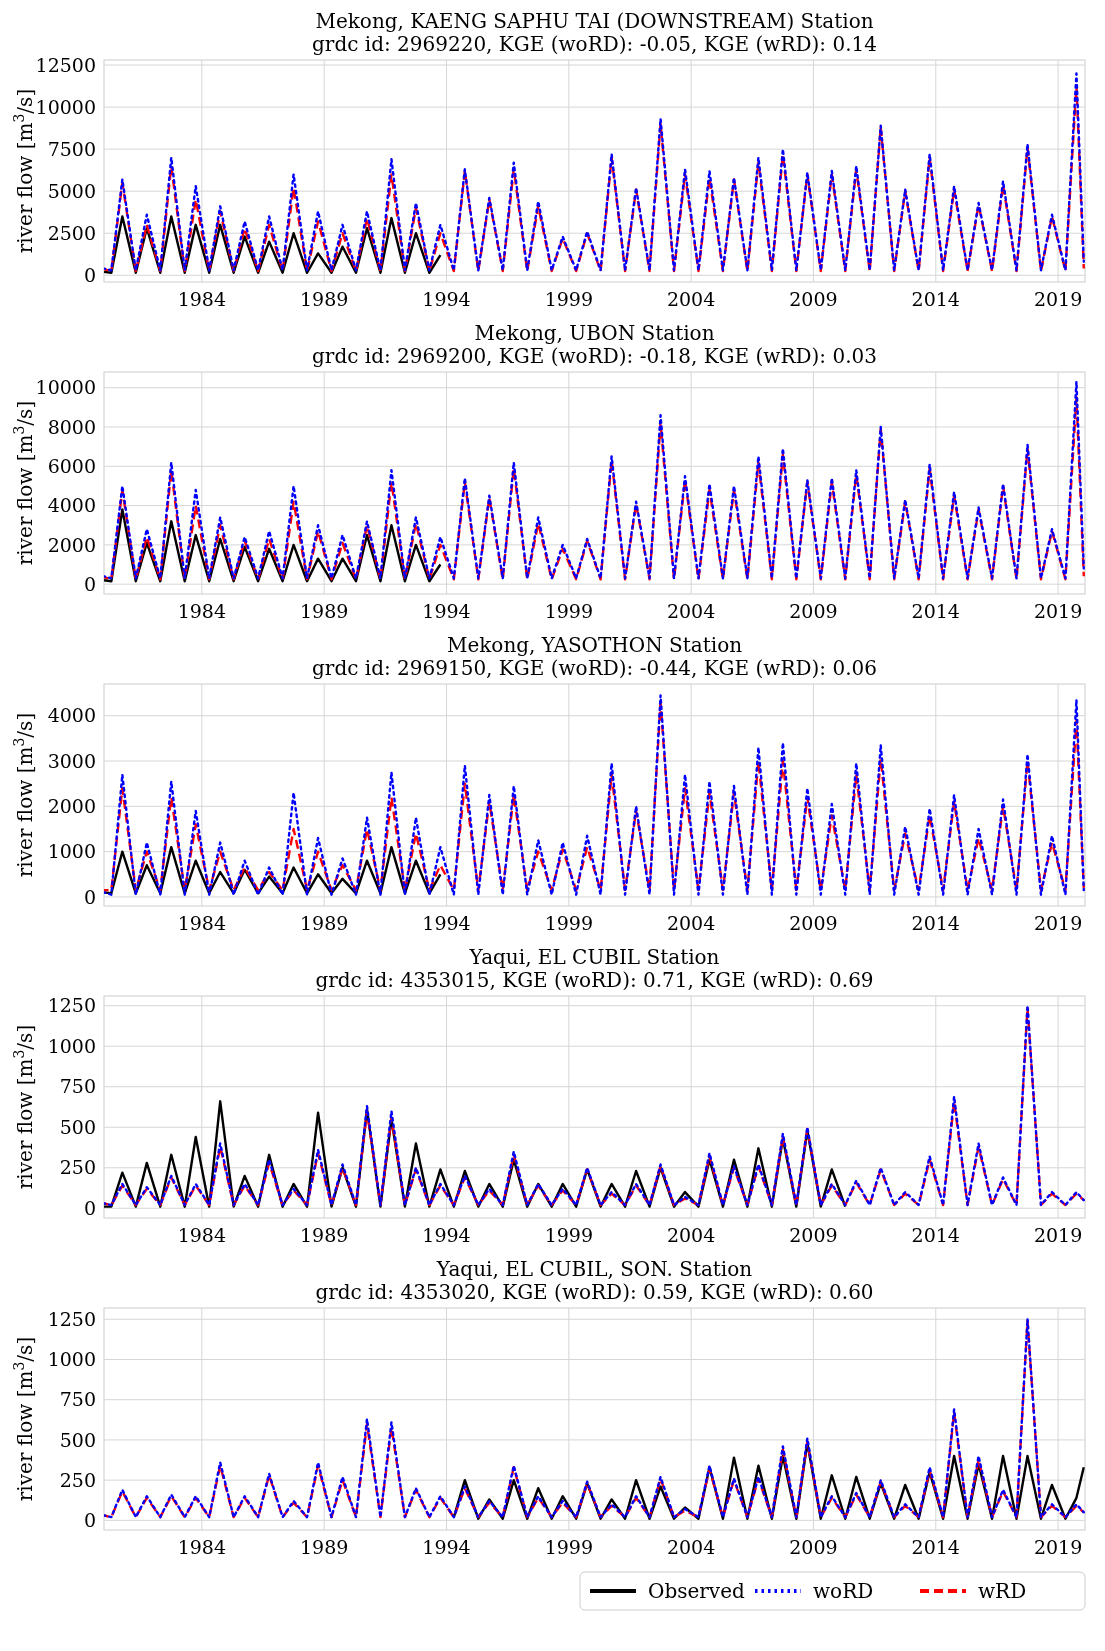 This screenshot has height=1651, width=1105. What do you see at coordinates (594, 356) in the screenshot?
I see `chart-subtitle: grdc id: 2969200, KGE (woRD): -0.18, KGE (wRD): 0.03` at bounding box center [594, 356].